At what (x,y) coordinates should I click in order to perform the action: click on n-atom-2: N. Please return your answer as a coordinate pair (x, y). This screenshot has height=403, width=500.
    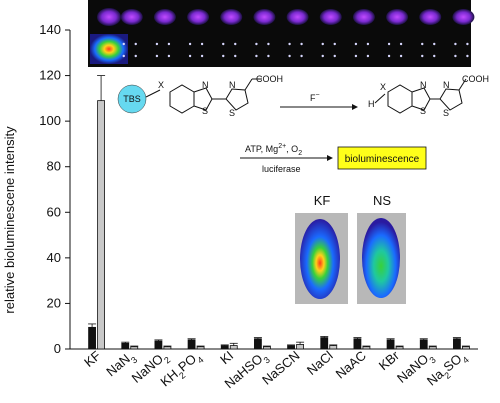
    Looking at the image, I should click on (232, 85).